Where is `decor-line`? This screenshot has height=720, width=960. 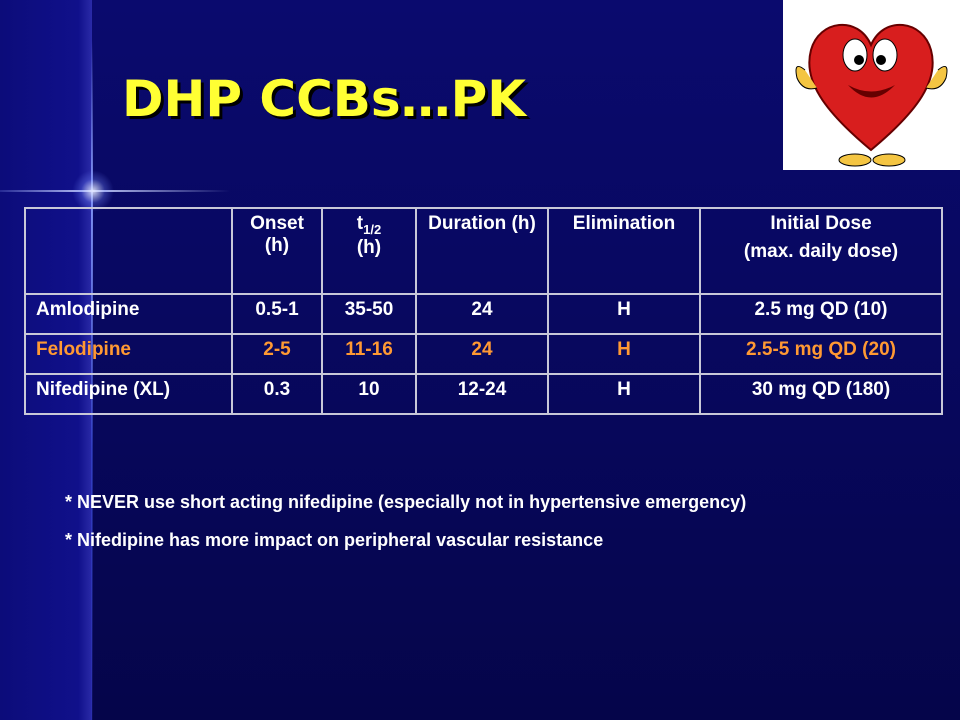
decor-line is located at coordinates (115, 191).